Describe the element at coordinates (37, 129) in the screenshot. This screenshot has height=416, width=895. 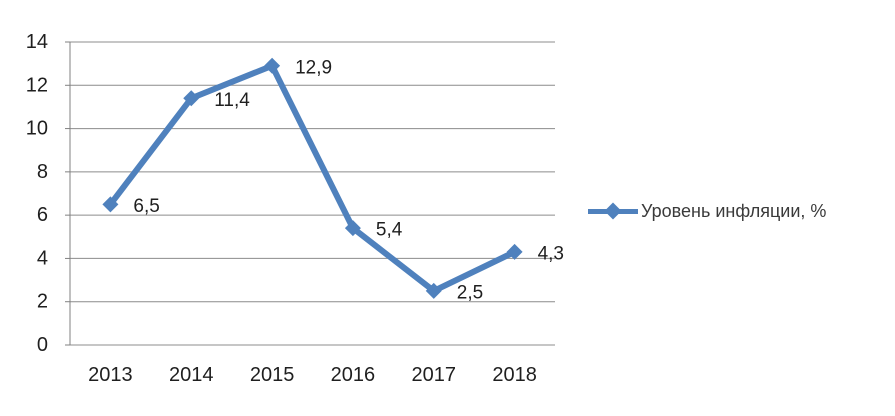
I see `y-tick-label: 10` at that location.